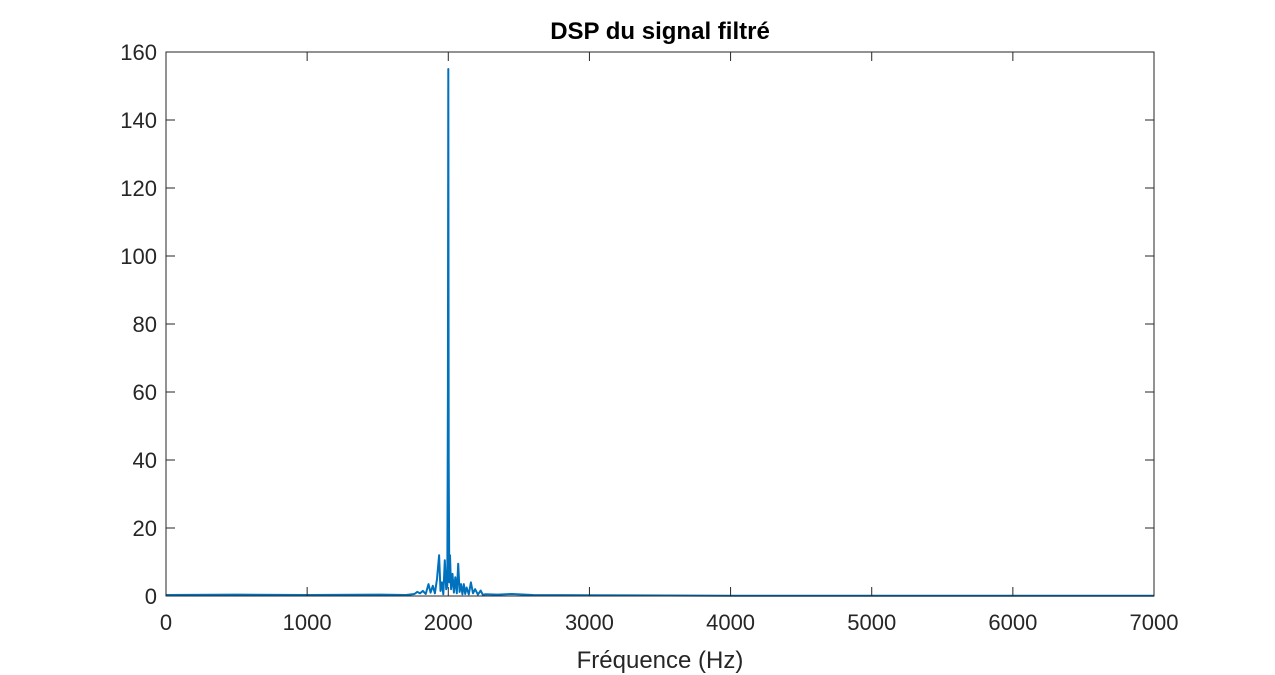 Image resolution: width=1275 pixels, height=675 pixels. Describe the element at coordinates (145, 528) in the screenshot. I see `y-tick-label: 20` at that location.